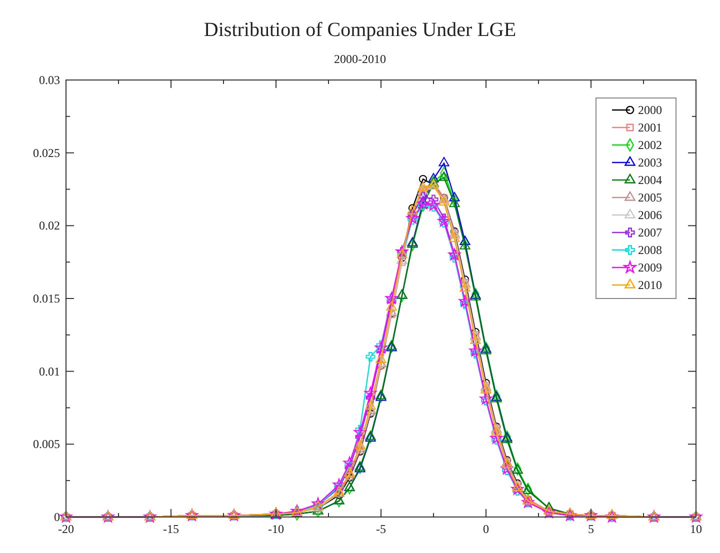 This screenshot has width=720, height=553. Describe the element at coordinates (49, 371) in the screenshot. I see `y-tick-label: 0.01` at that location.